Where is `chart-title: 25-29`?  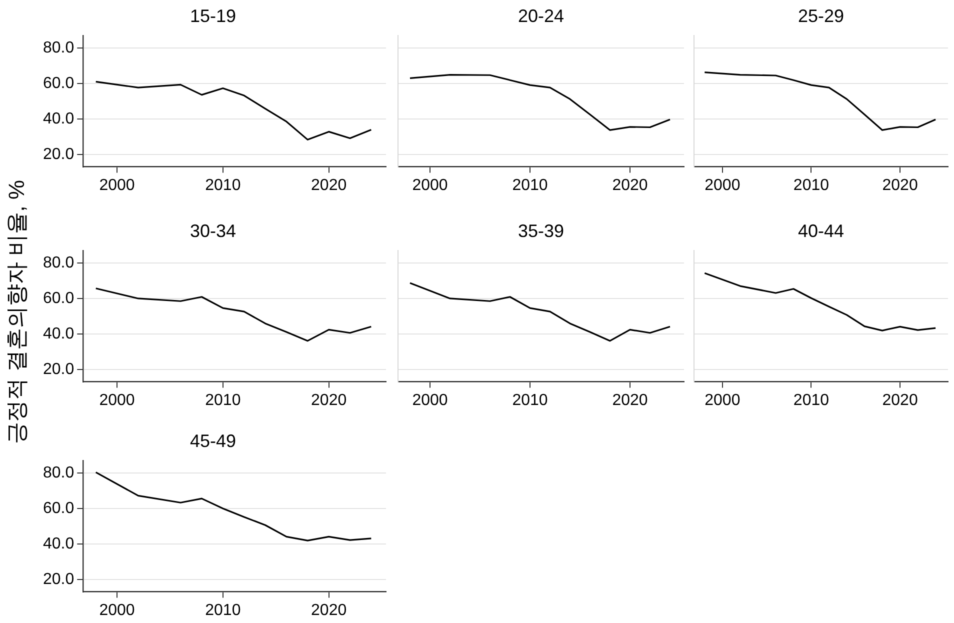
chart-title: 25-29 is located at coordinates (821, 16).